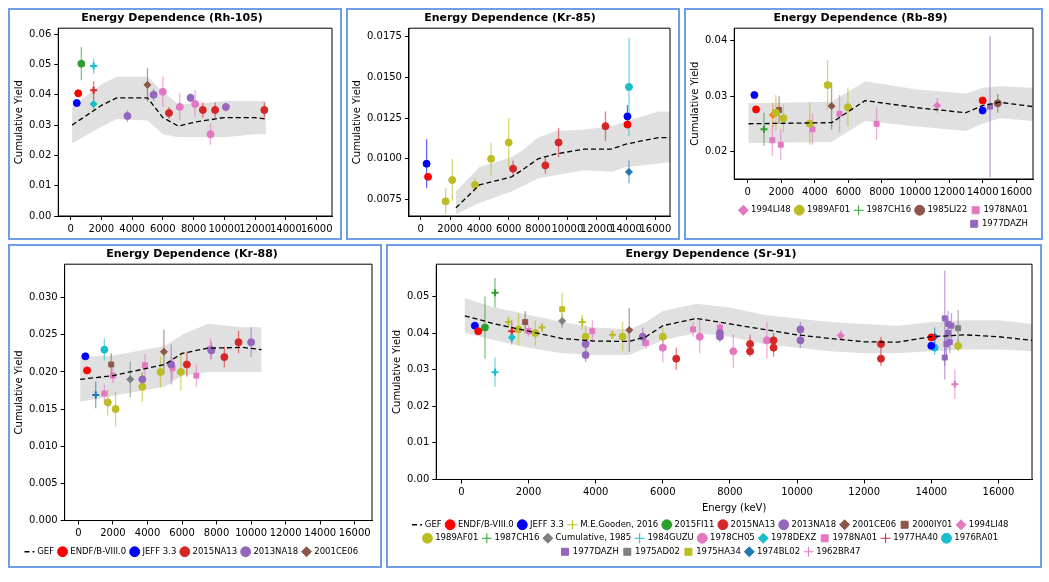  Describe the element at coordinates (384, 35) in the screenshot. I see `y-tick-label: 0.0175` at that location.